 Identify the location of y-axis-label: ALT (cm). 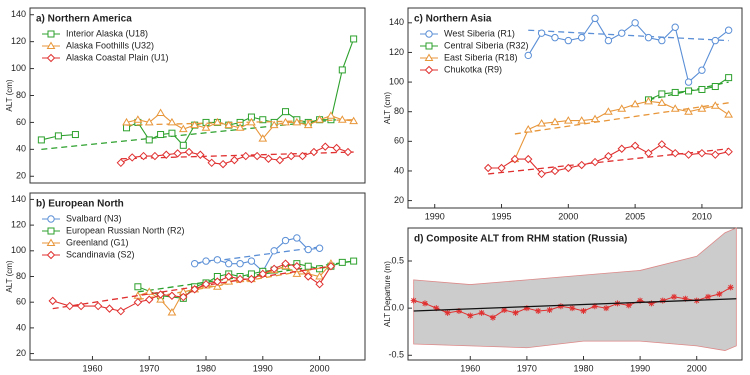
(9, 276).